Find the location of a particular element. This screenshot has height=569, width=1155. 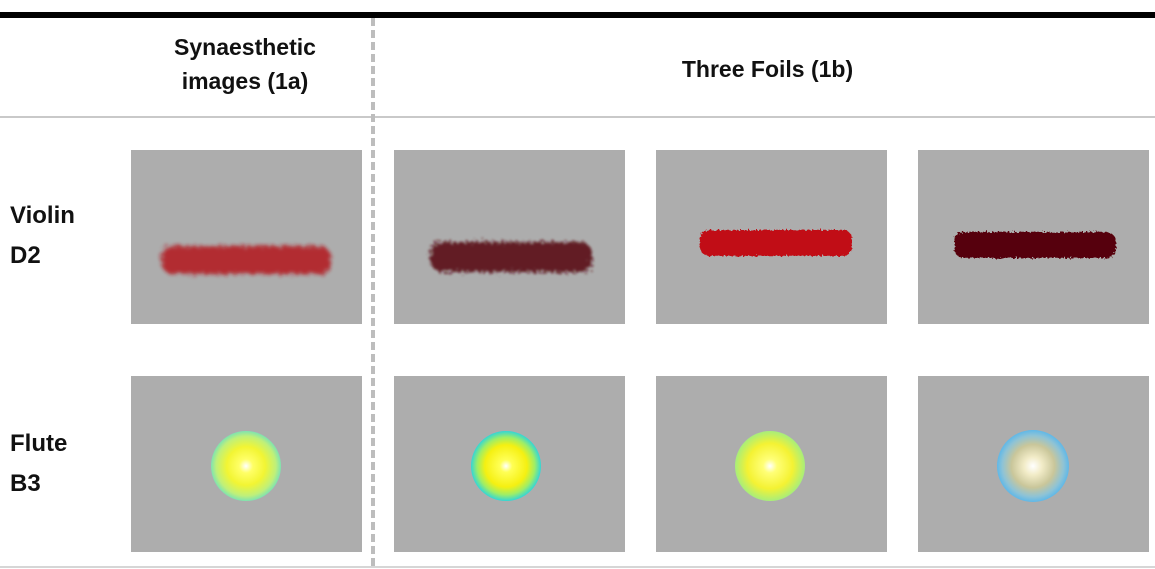

bottom-rule is located at coordinates (577, 567).